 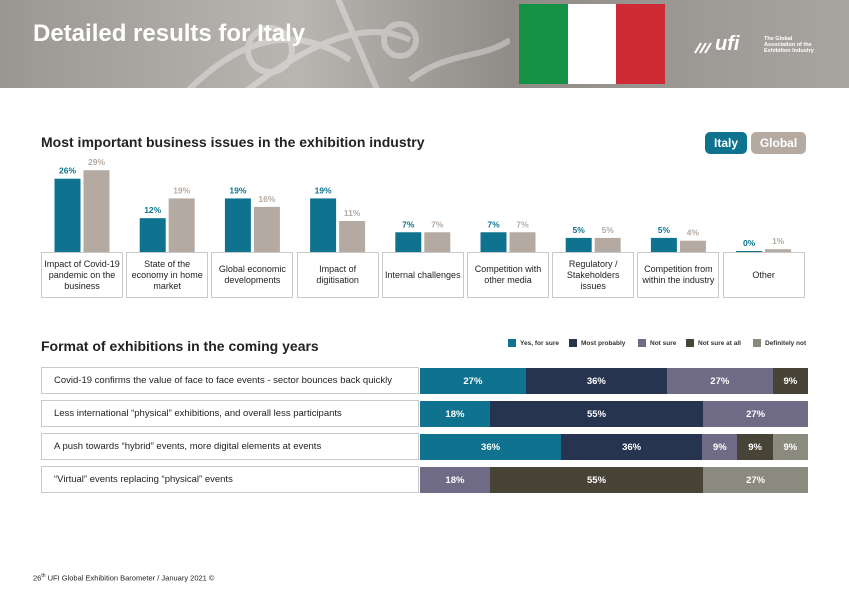 I want to click on category-label-7: Competition from within the industry, so click(x=678, y=275).